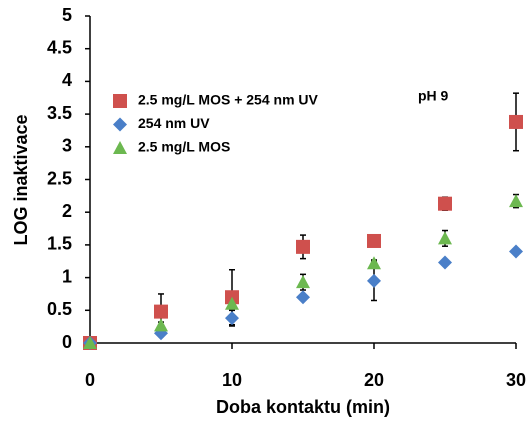 The width and height of the screenshot is (531, 421). What do you see at coordinates (59, 309) in the screenshot?
I see `y-tick-label: 0.5` at bounding box center [59, 309].